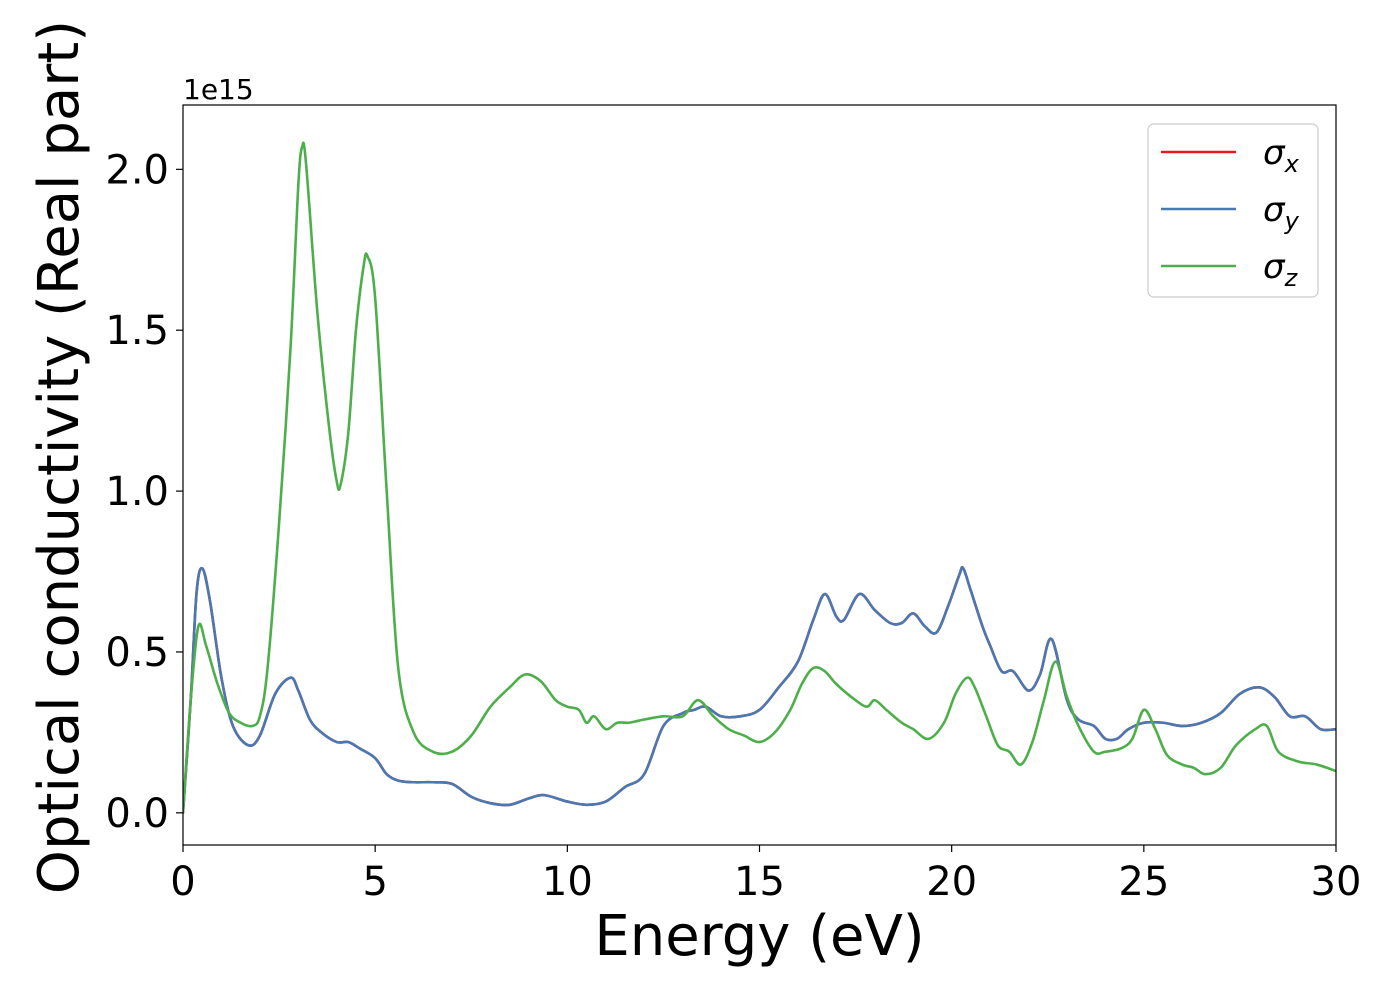  I want to click on y-tick-label: 0.0, so click(137, 814).